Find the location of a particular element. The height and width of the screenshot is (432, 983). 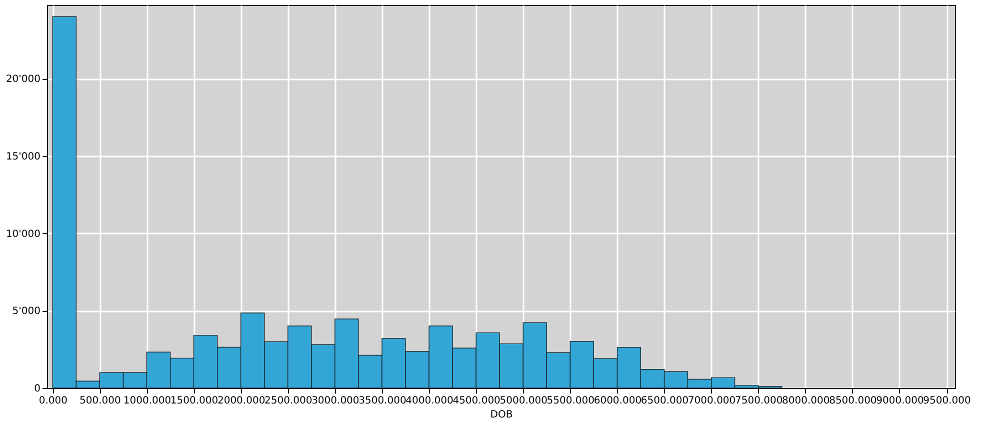

x-tick-label: 3000.000 is located at coordinates (336, 401).